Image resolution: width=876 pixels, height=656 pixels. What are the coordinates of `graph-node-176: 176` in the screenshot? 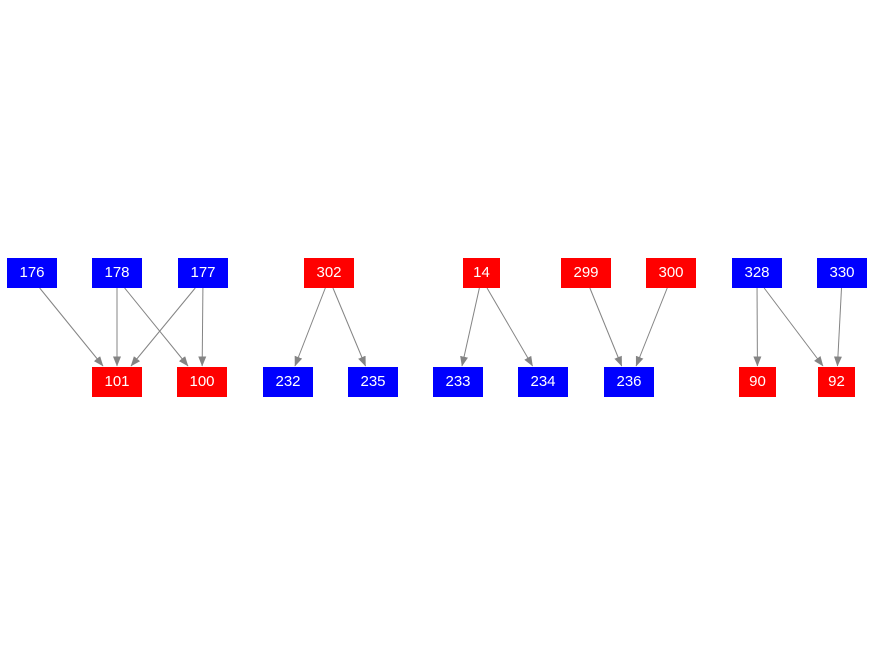 It's located at (32, 273).